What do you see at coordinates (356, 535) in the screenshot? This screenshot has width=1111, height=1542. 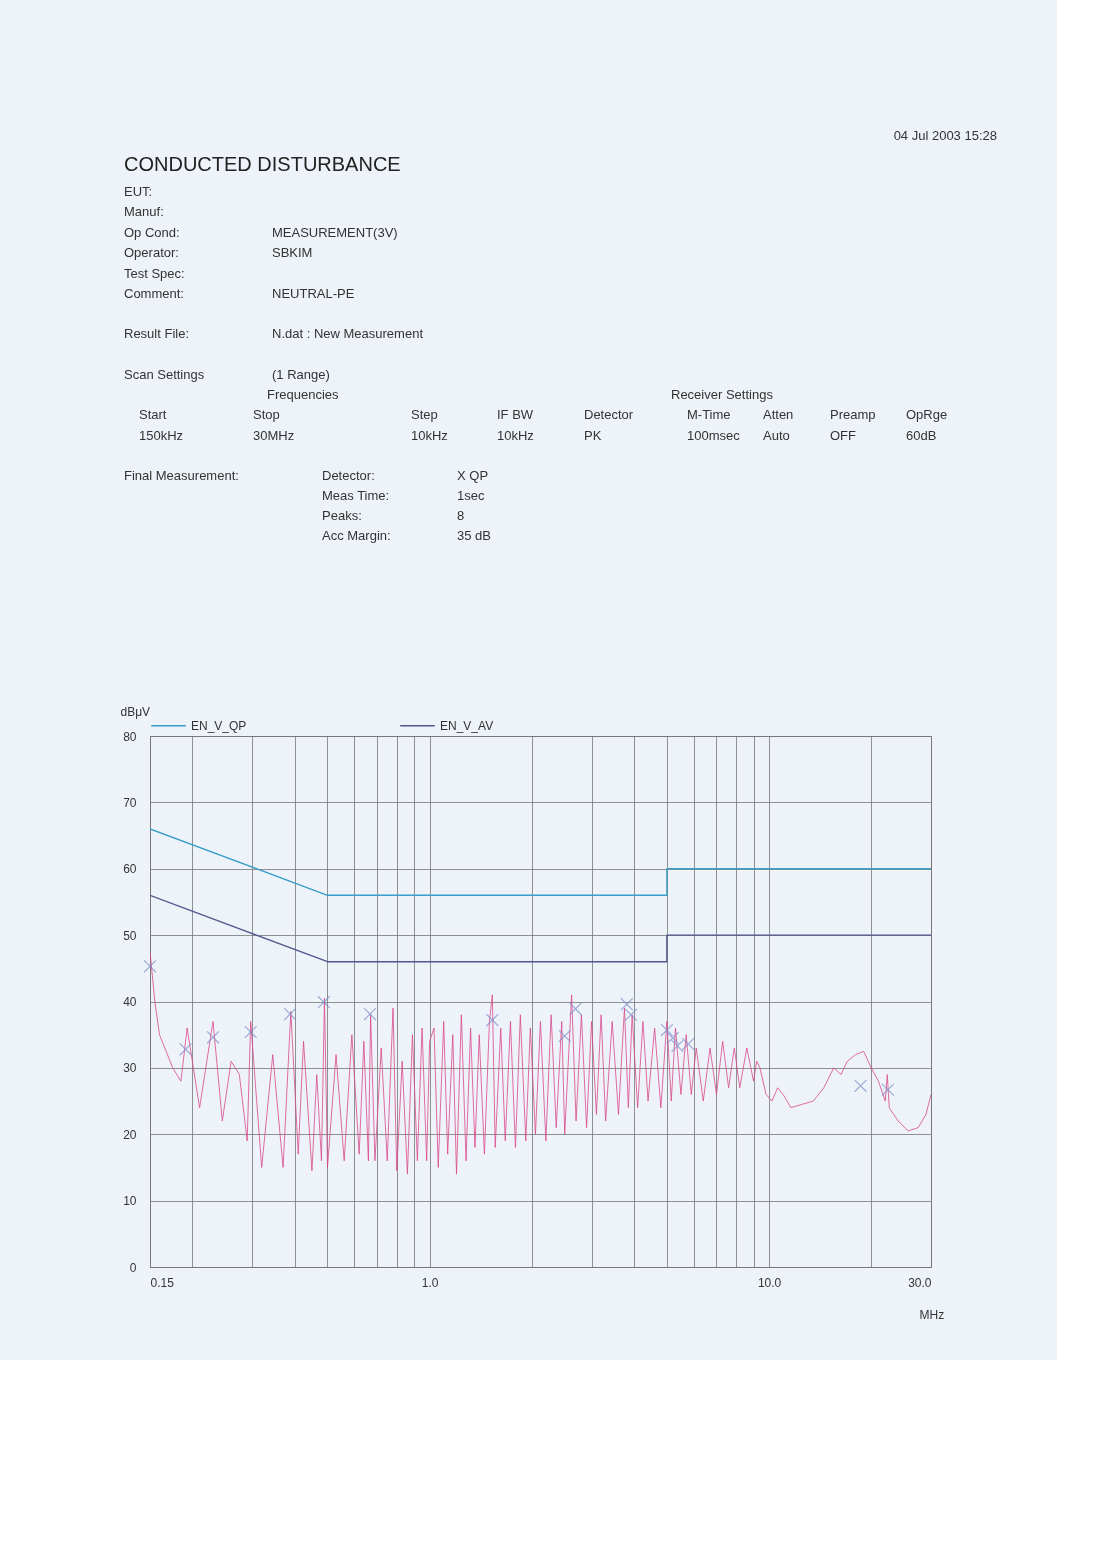 I see `text: Acc Margin:` at bounding box center [356, 535].